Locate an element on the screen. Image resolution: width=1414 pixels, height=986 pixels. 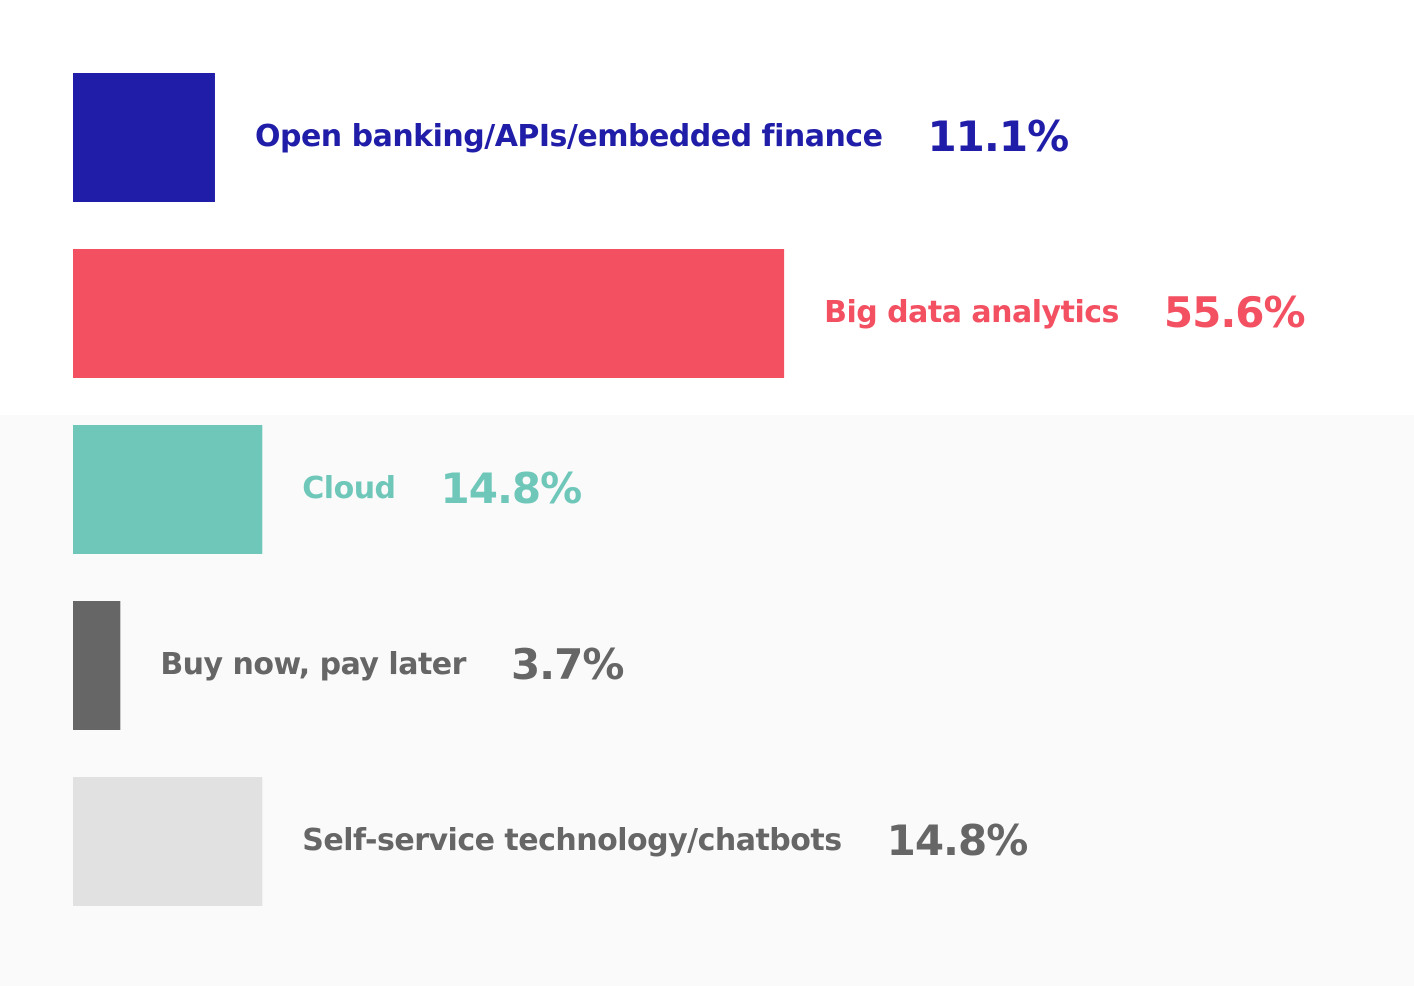
category-label: Buy now, pay later is located at coordinates (313, 664).